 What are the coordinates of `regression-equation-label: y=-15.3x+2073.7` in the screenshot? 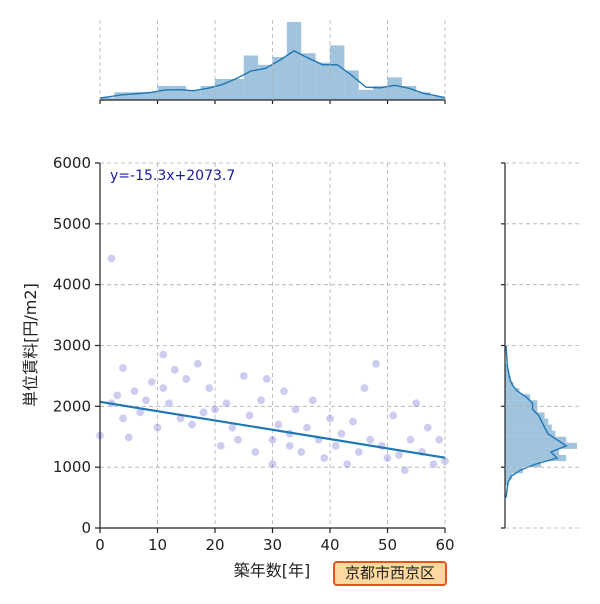 It's located at (172, 176).